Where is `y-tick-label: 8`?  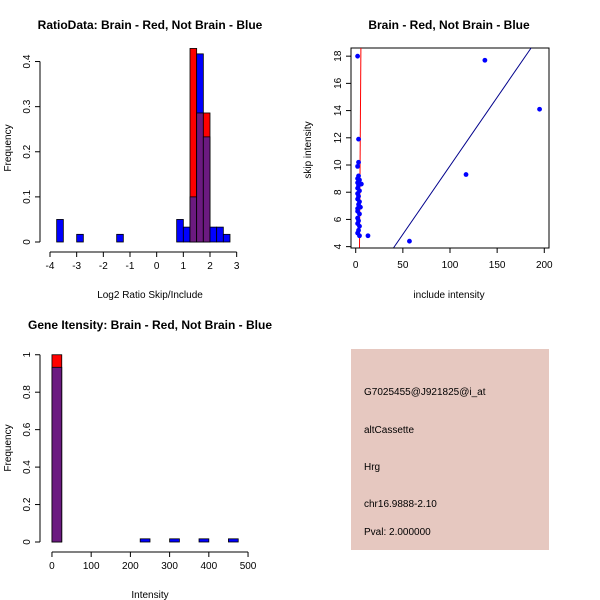
y-tick-label: 8 is located at coordinates (338, 192).